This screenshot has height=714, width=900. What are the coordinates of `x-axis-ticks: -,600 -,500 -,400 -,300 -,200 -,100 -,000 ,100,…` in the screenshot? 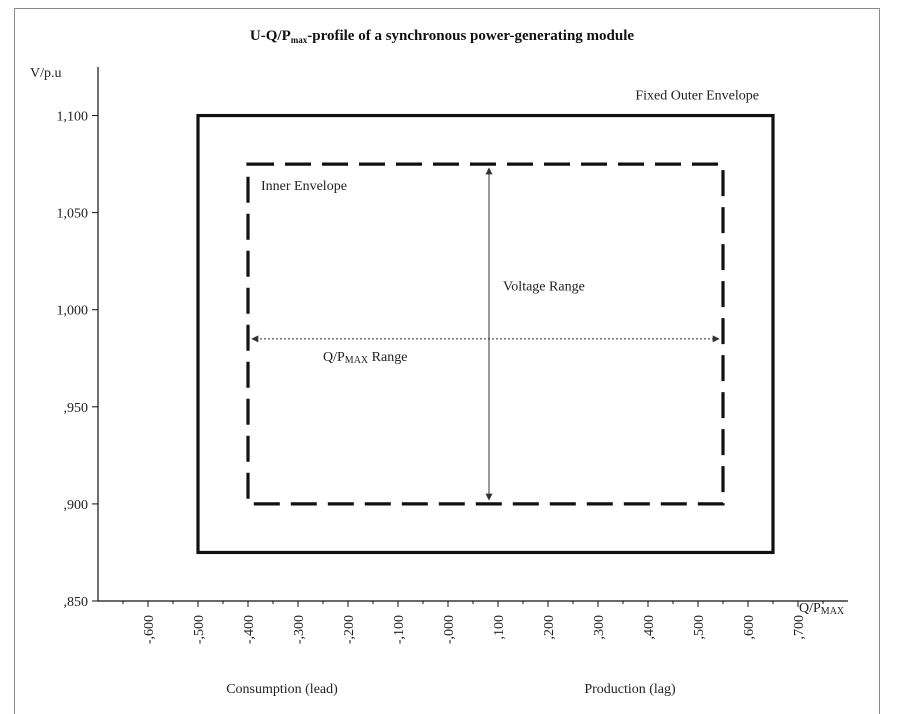 It's located at (473, 622).